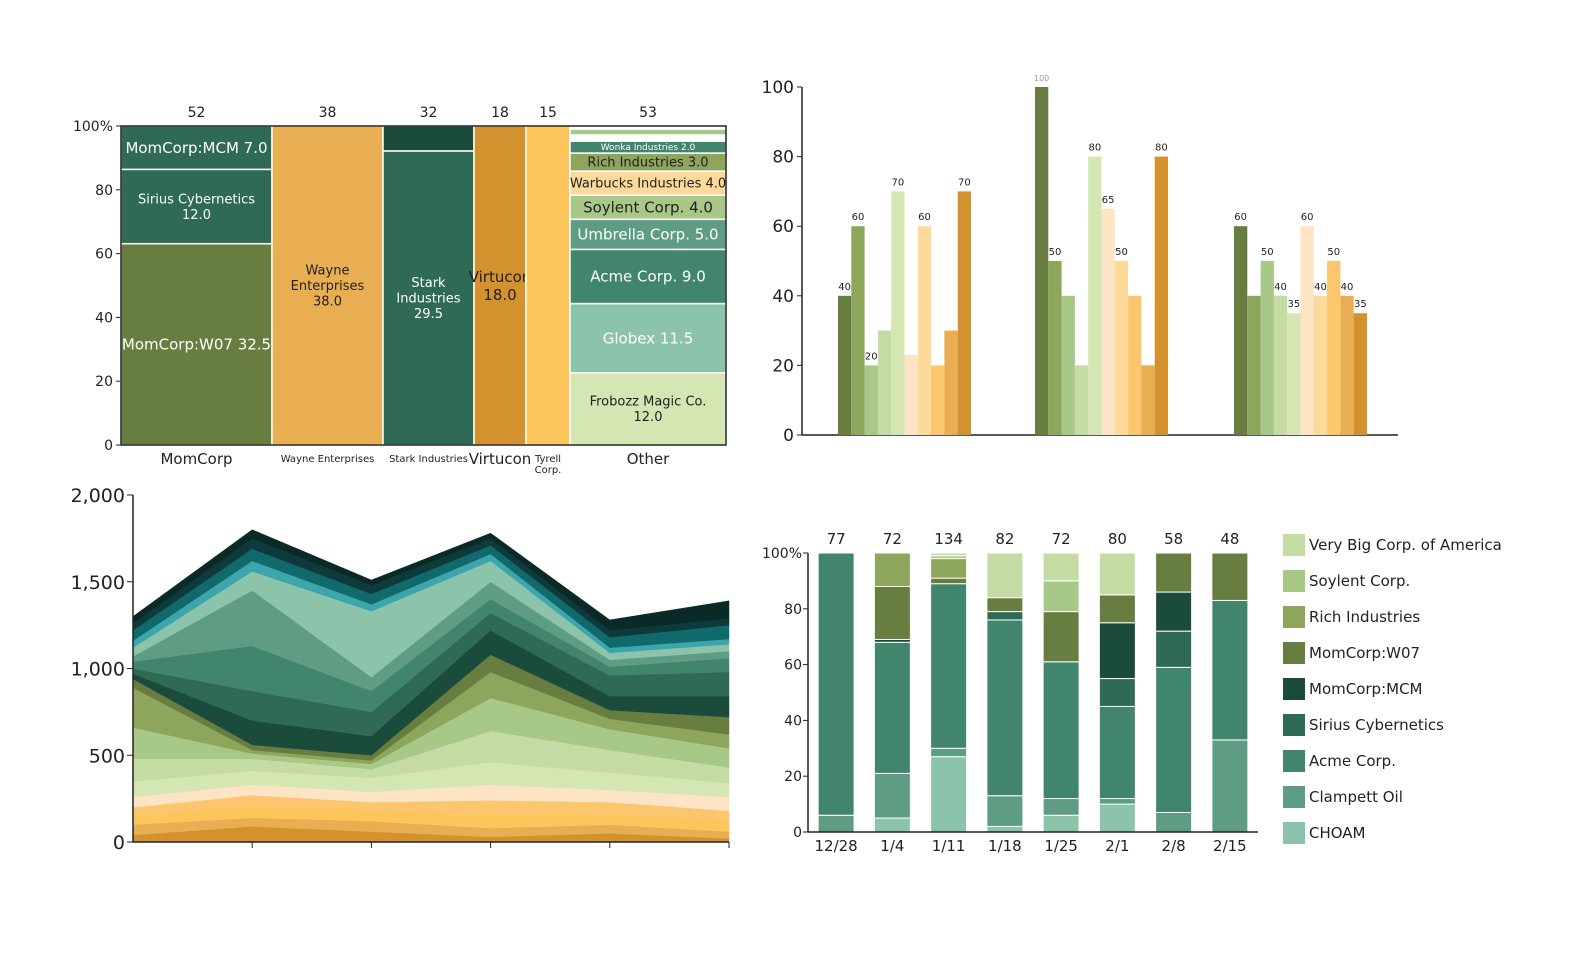  What do you see at coordinates (1337, 833) in the screenshot?
I see `legend-label: CHOAM` at bounding box center [1337, 833].